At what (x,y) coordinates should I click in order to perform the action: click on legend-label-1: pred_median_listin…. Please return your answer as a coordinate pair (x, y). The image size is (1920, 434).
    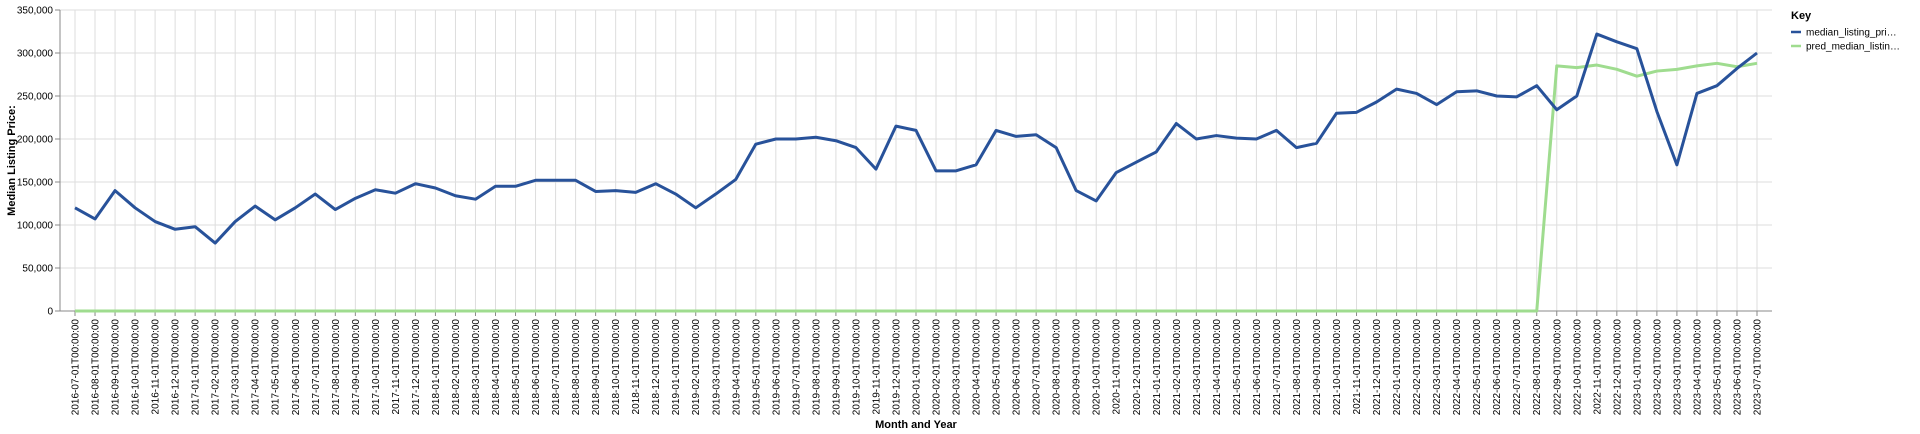
    Looking at the image, I should click on (1853, 47).